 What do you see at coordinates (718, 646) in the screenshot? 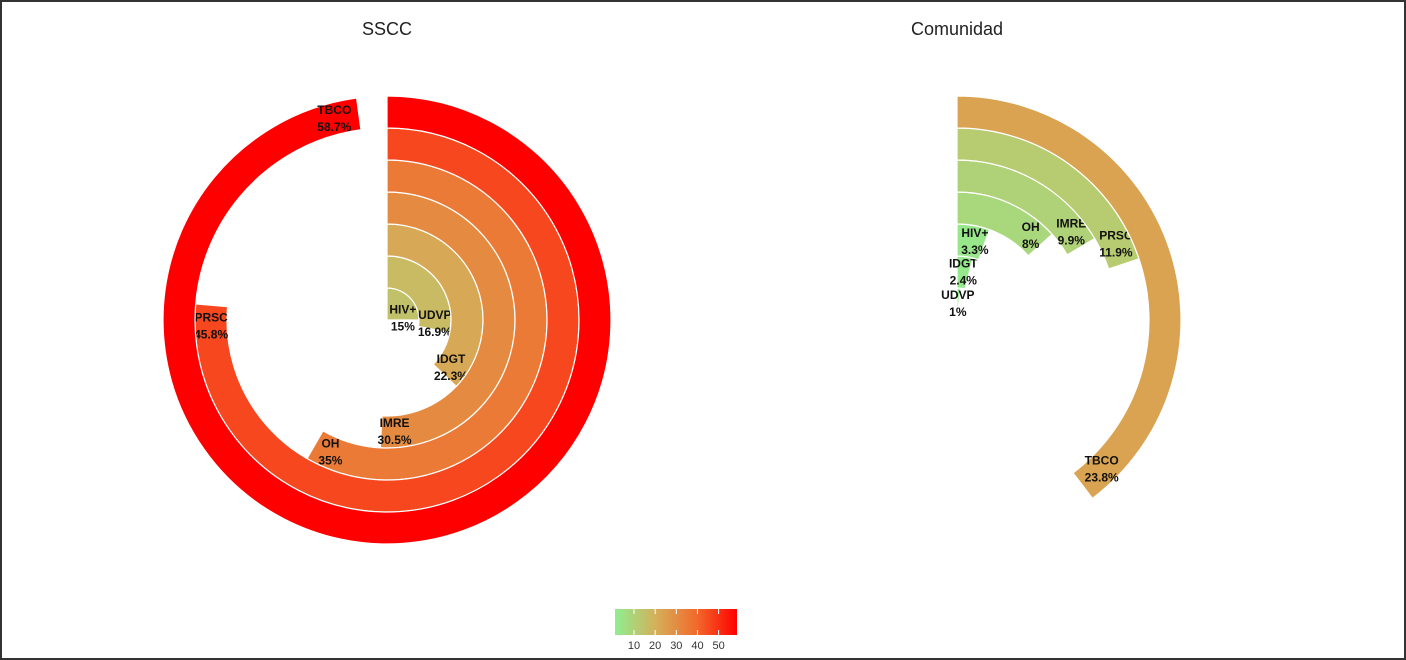
I see `colorbar-tick-label: 50` at bounding box center [718, 646].